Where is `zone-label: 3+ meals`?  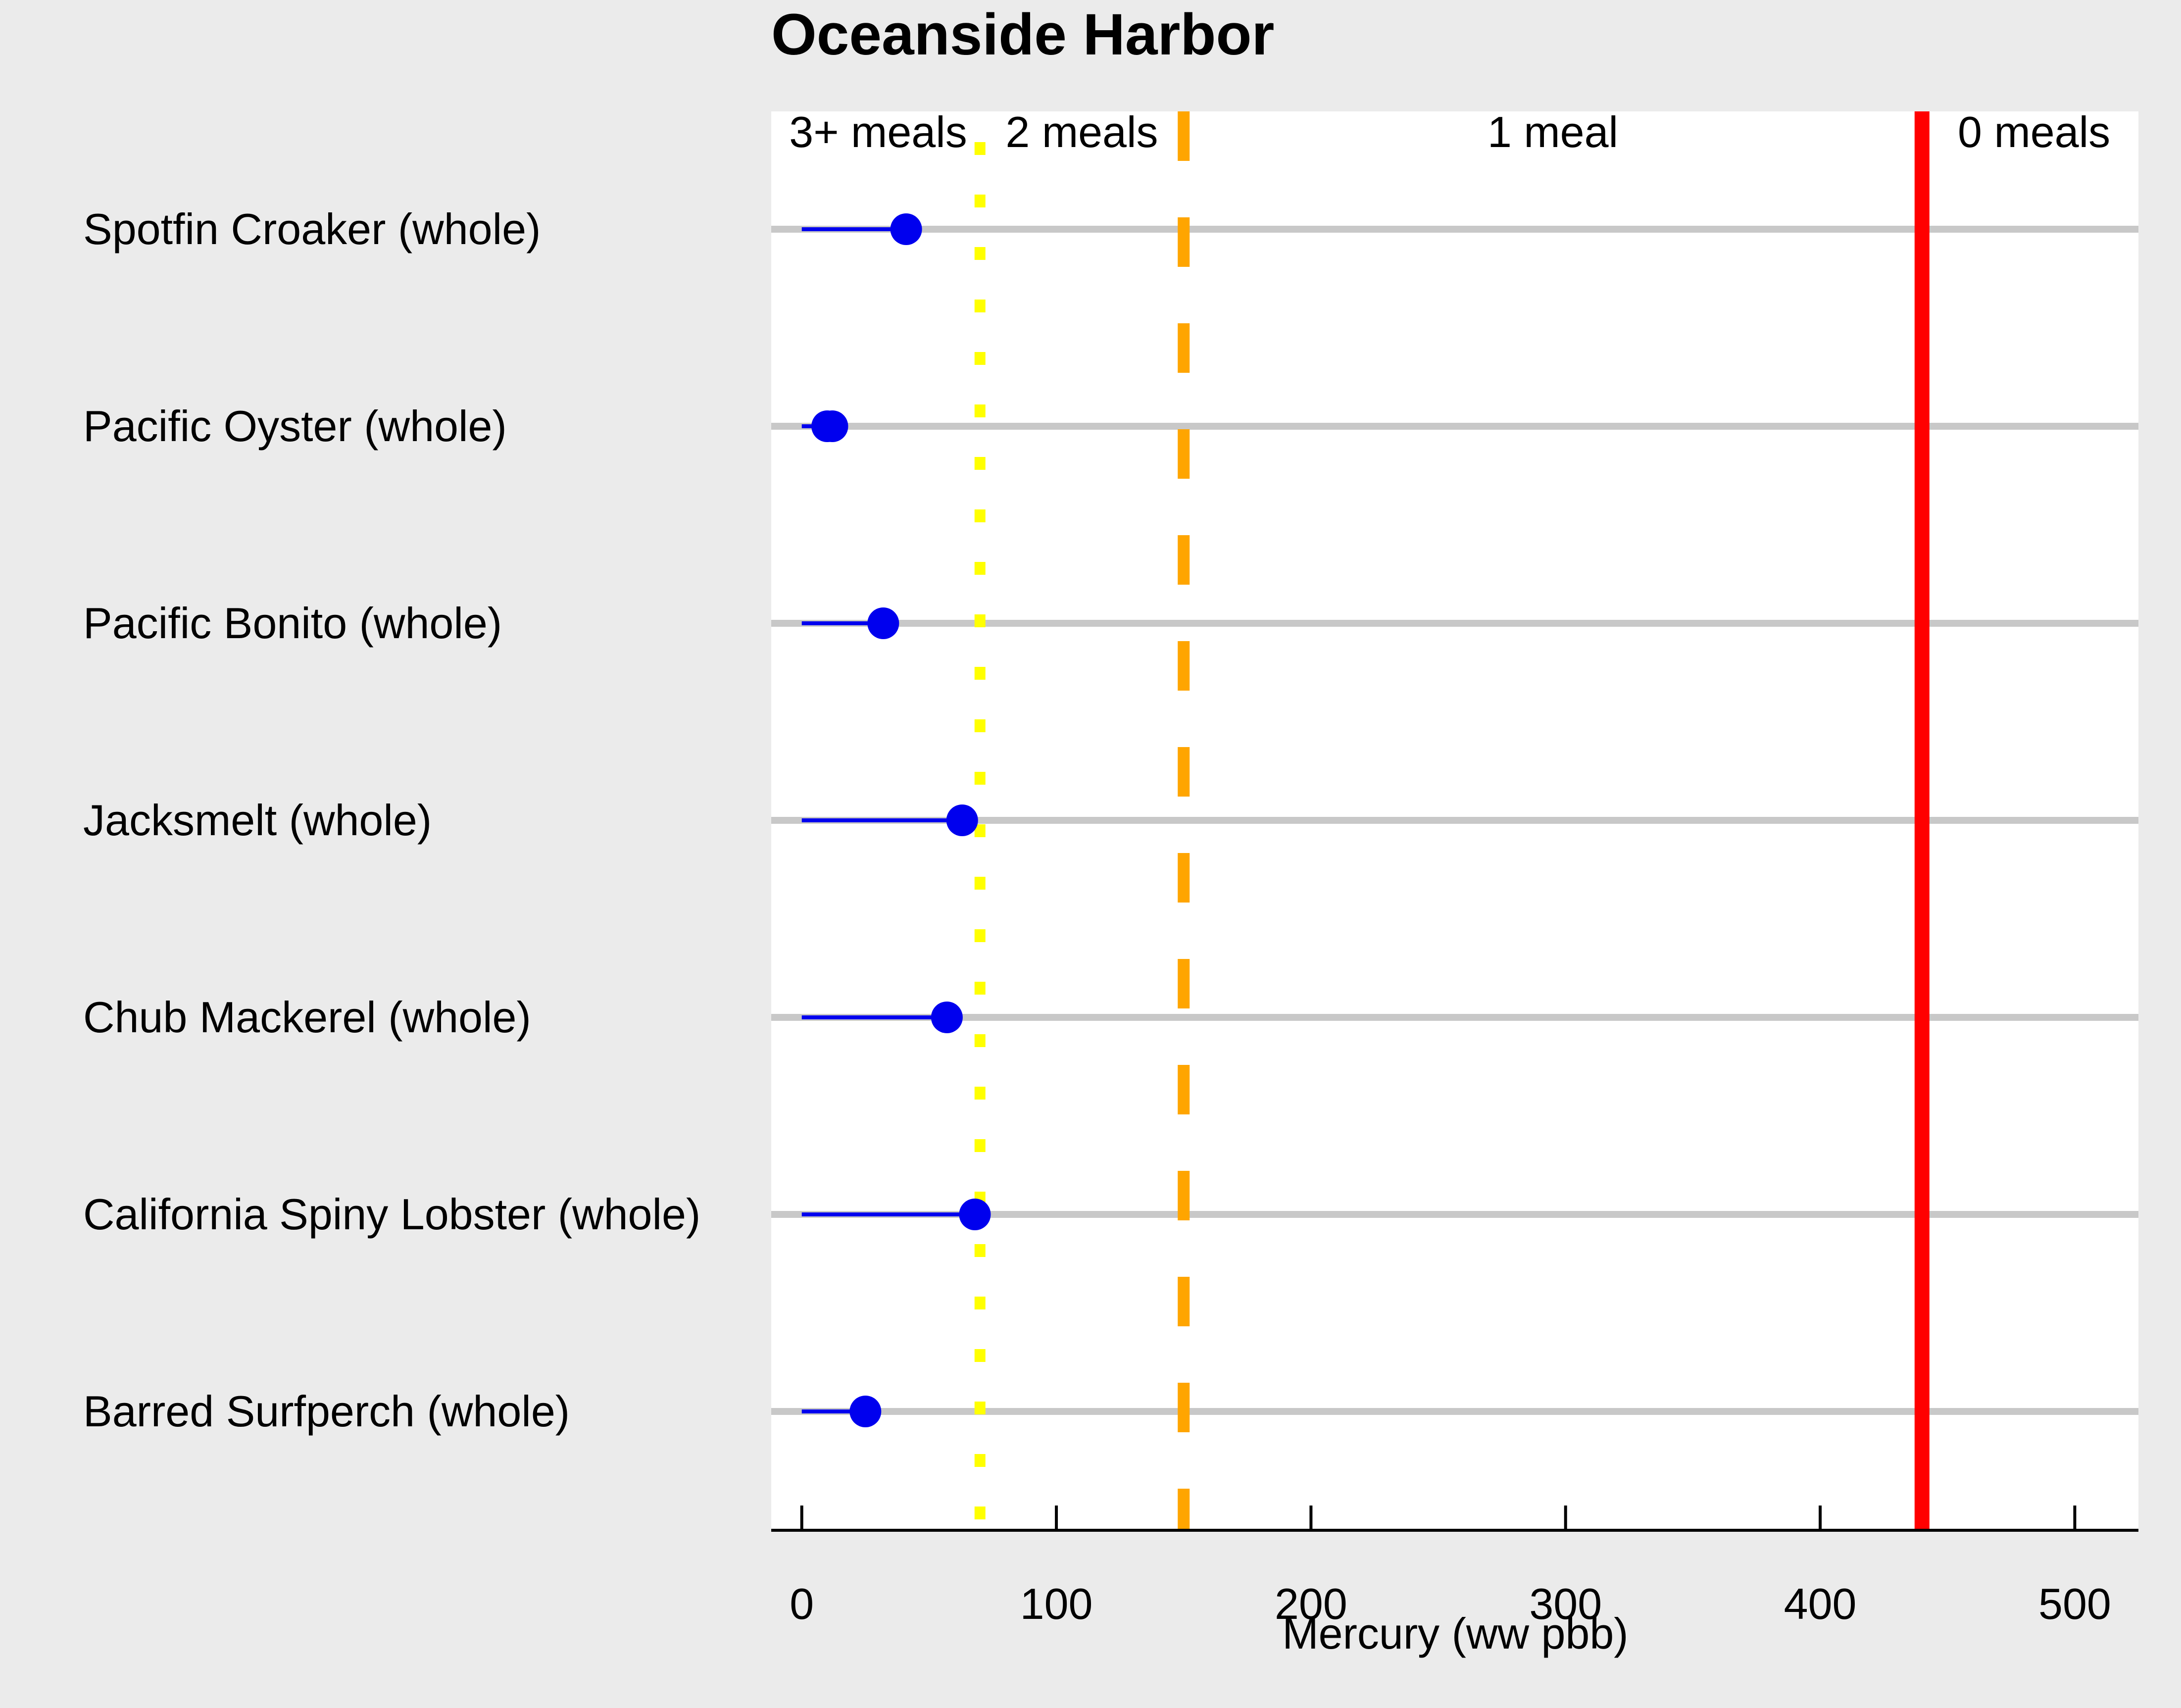
zone-label: 3+ meals is located at coordinates (878, 131).